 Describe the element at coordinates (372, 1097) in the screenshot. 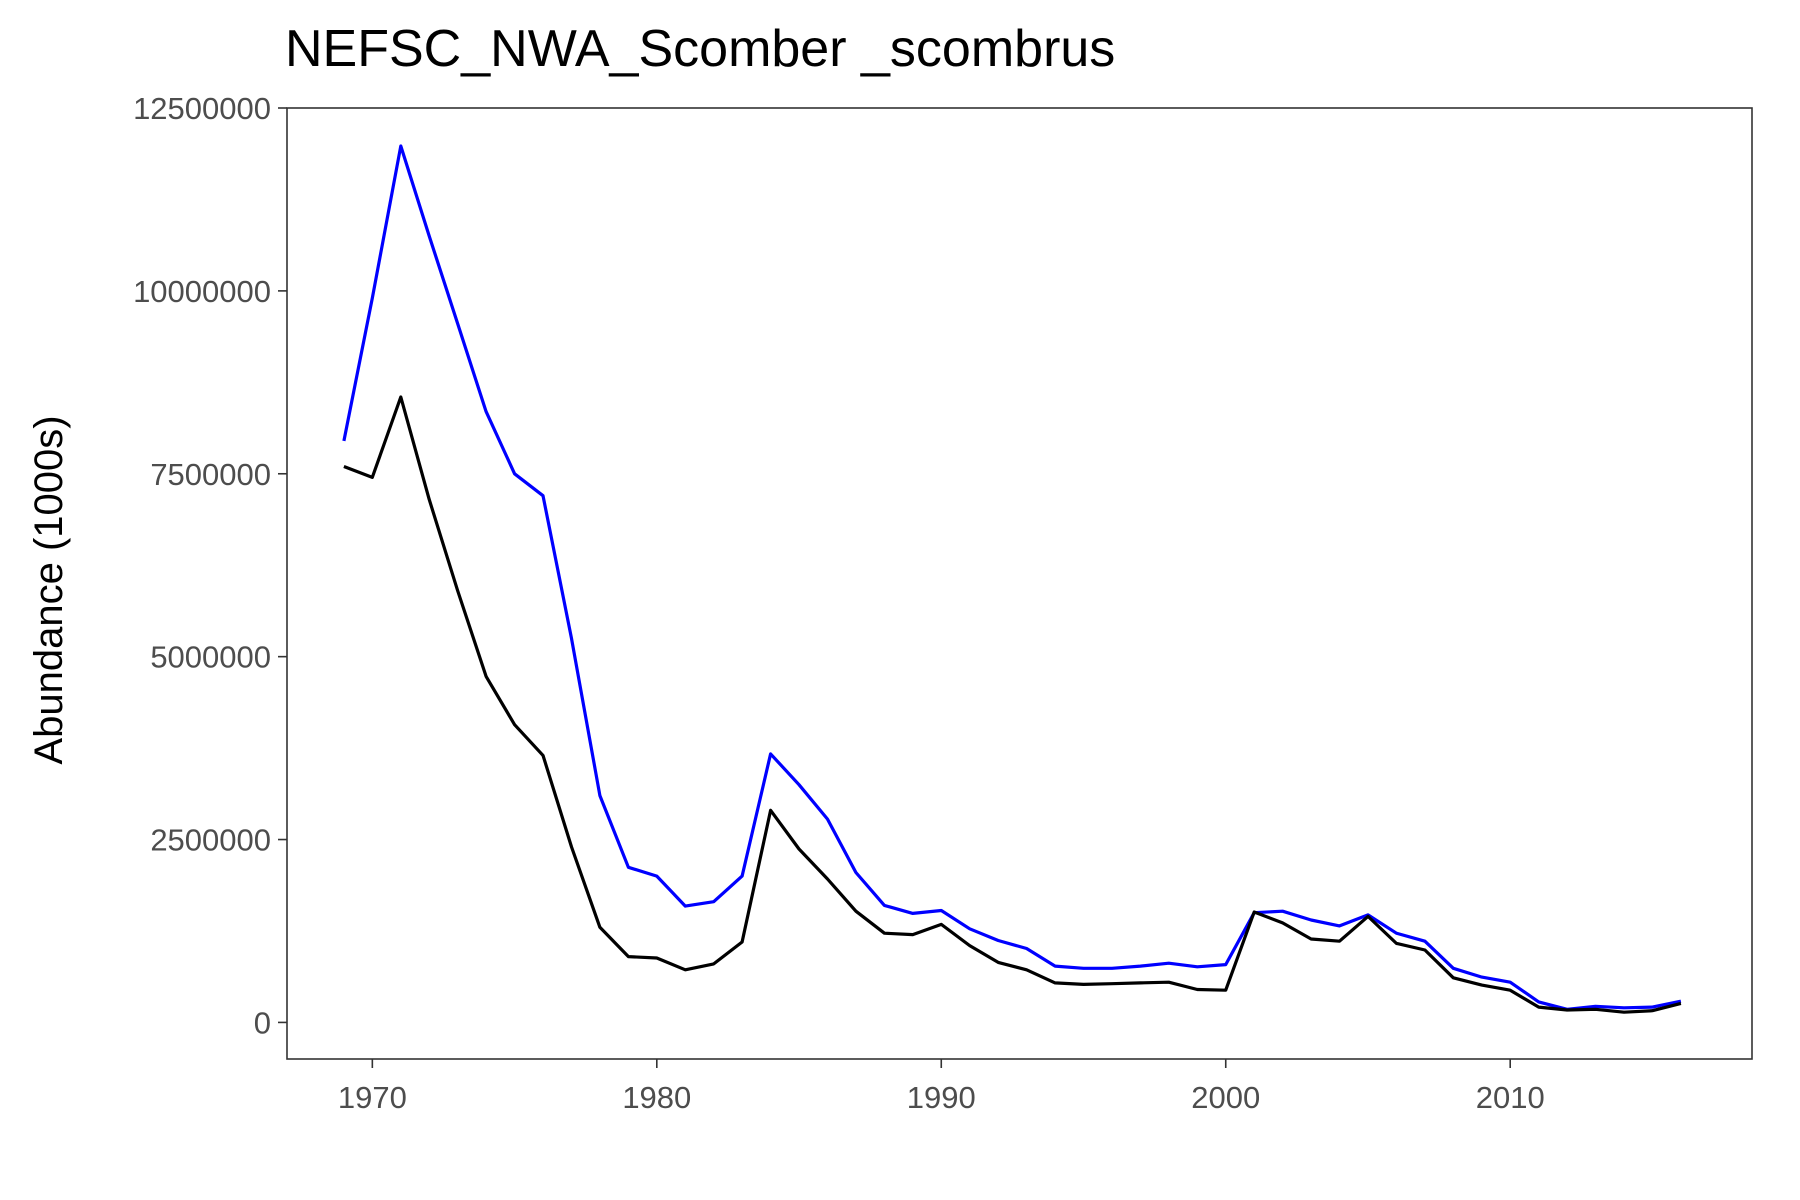

I see `x-tick-label: 1970` at that location.